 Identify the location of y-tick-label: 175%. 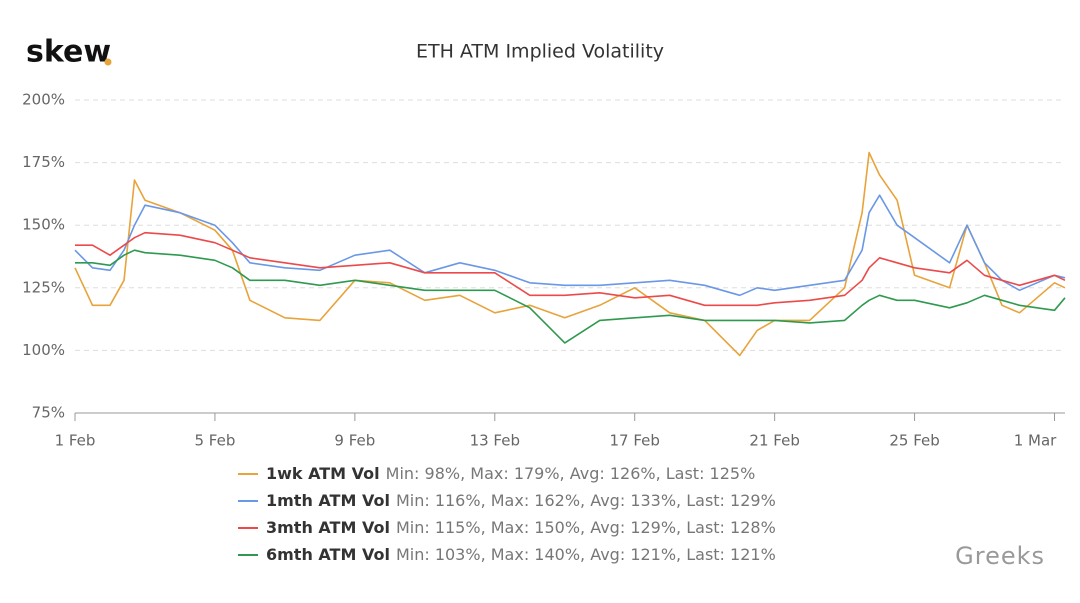
(43, 162).